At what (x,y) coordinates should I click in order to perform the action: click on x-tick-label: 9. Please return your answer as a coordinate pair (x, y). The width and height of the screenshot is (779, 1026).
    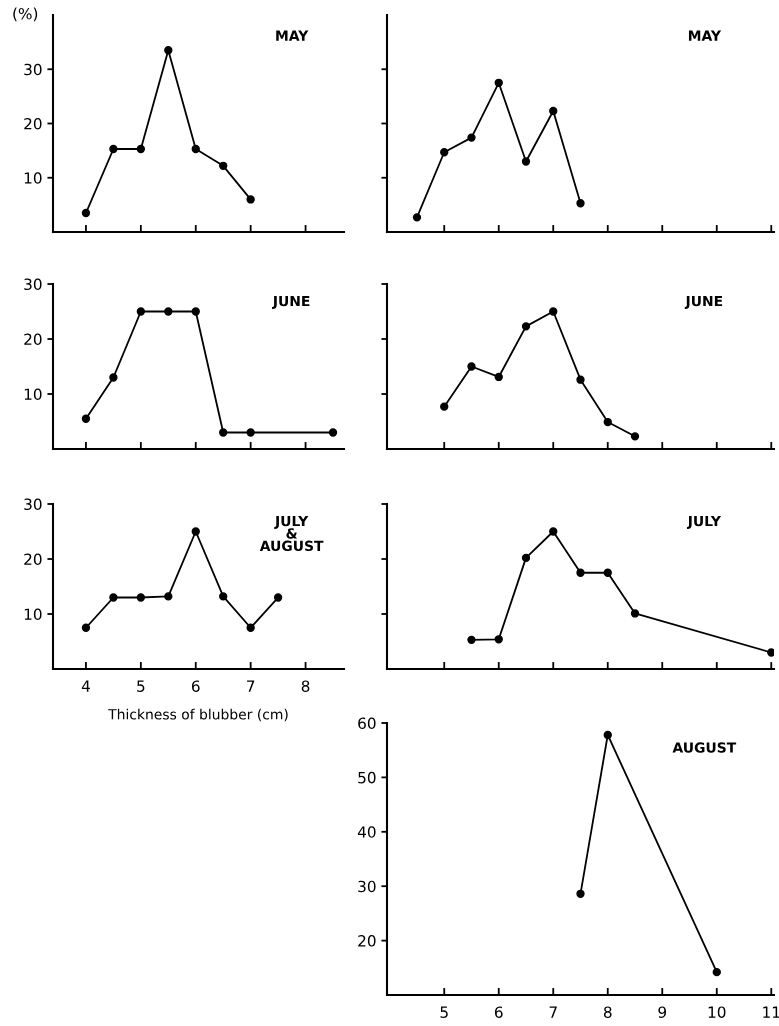
    Looking at the image, I should click on (662, 1012).